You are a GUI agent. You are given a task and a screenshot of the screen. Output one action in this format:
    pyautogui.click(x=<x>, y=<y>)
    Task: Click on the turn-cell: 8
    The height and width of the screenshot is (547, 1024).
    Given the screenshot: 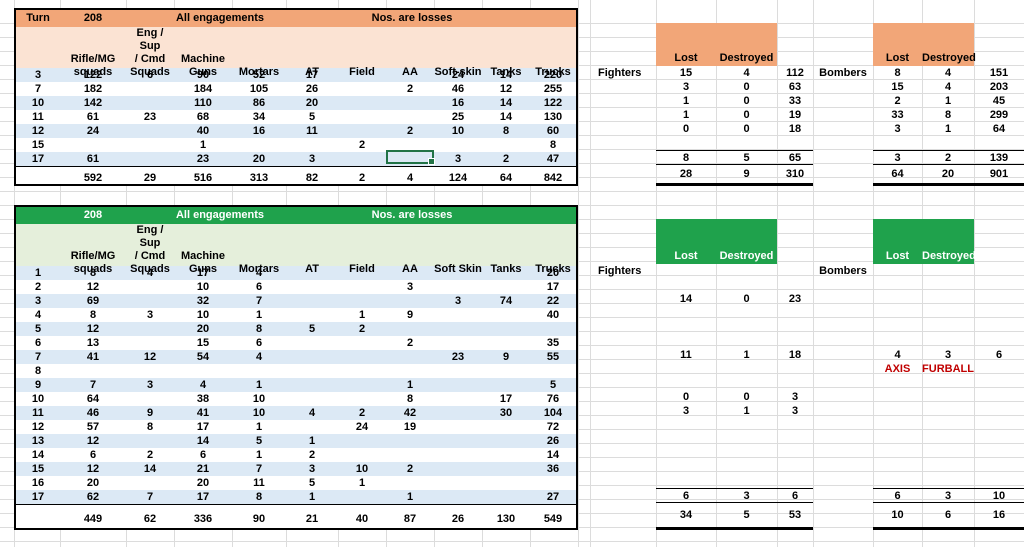 What is the action you would take?
    pyautogui.click(x=38, y=371)
    